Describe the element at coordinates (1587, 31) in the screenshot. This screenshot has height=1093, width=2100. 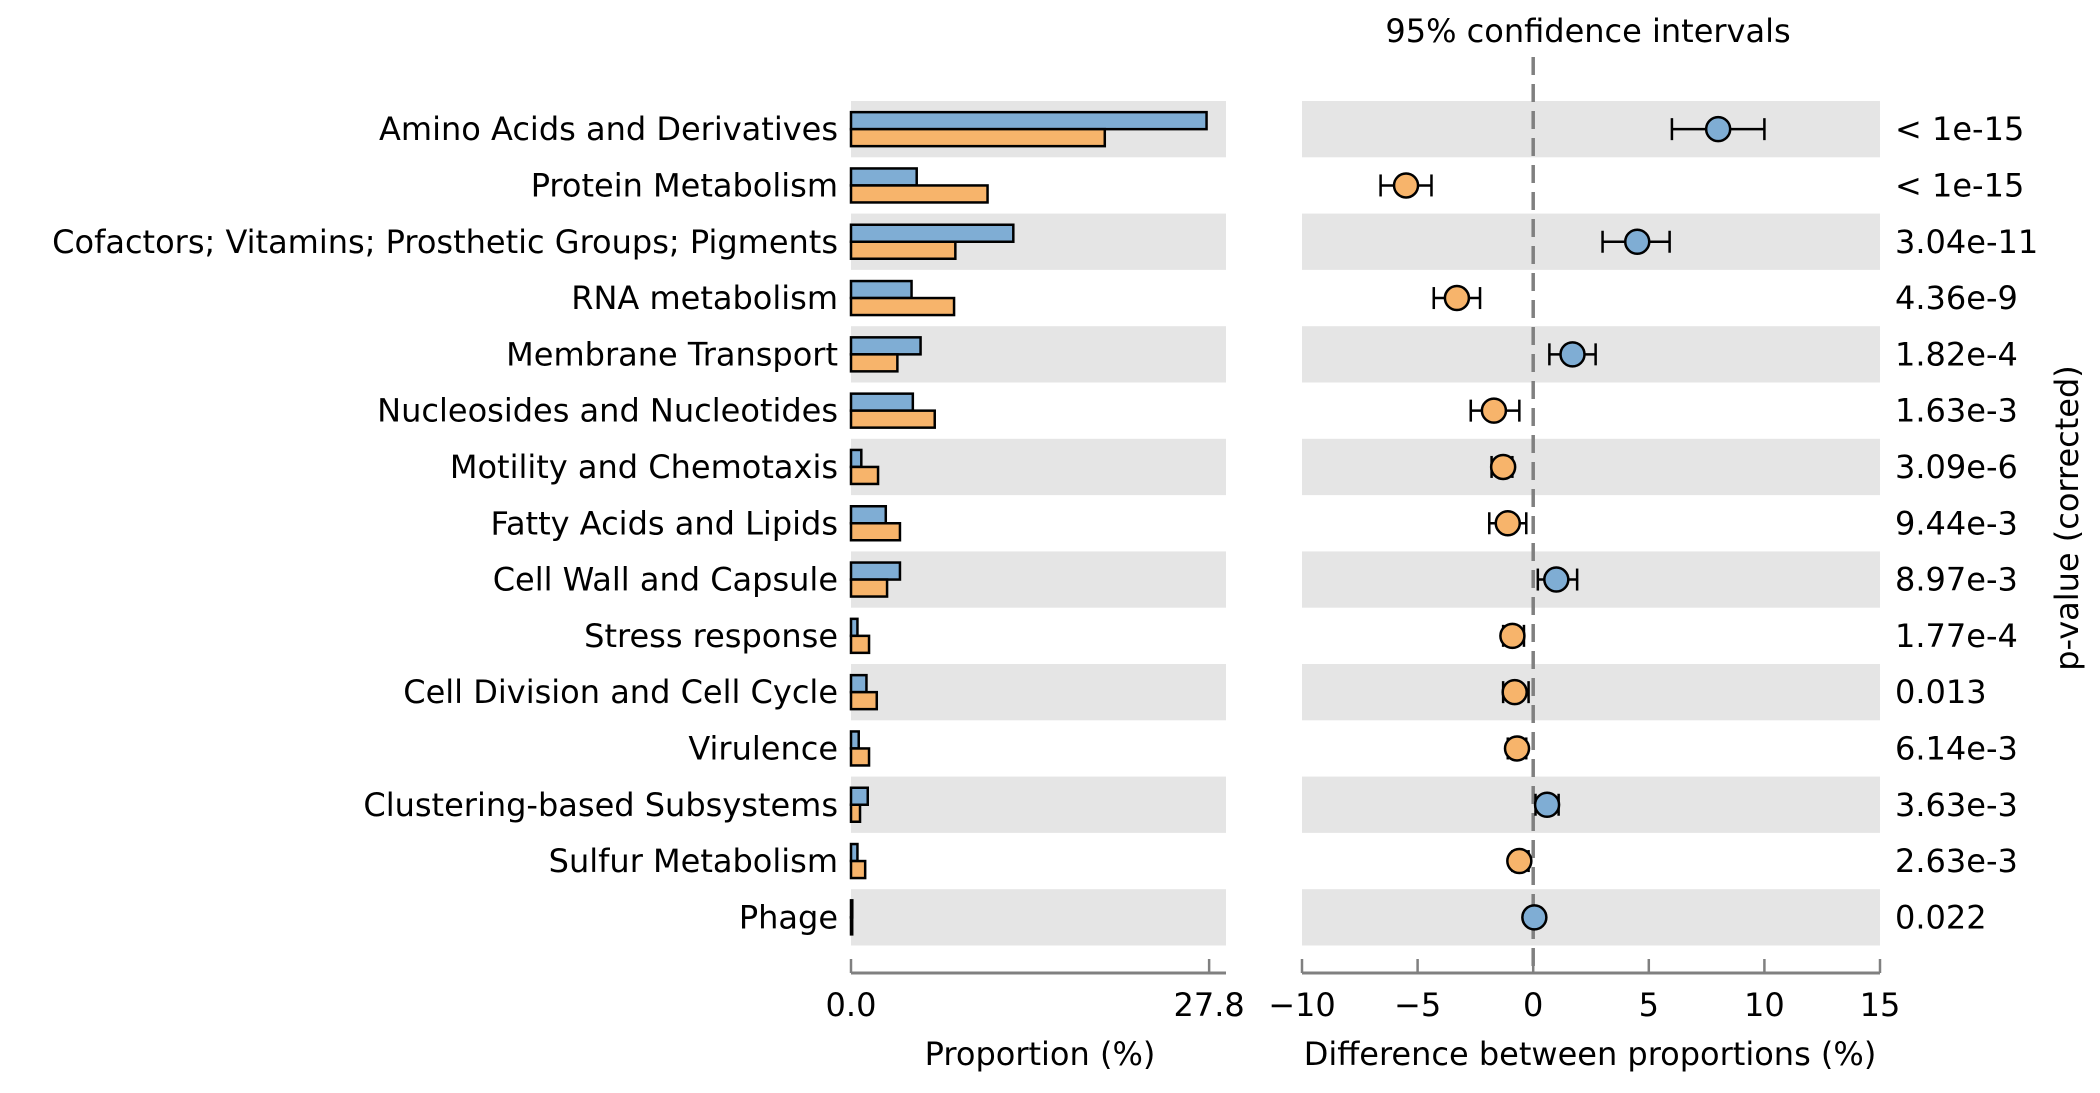
I see `chart-title: 95% confidence intervals` at that location.